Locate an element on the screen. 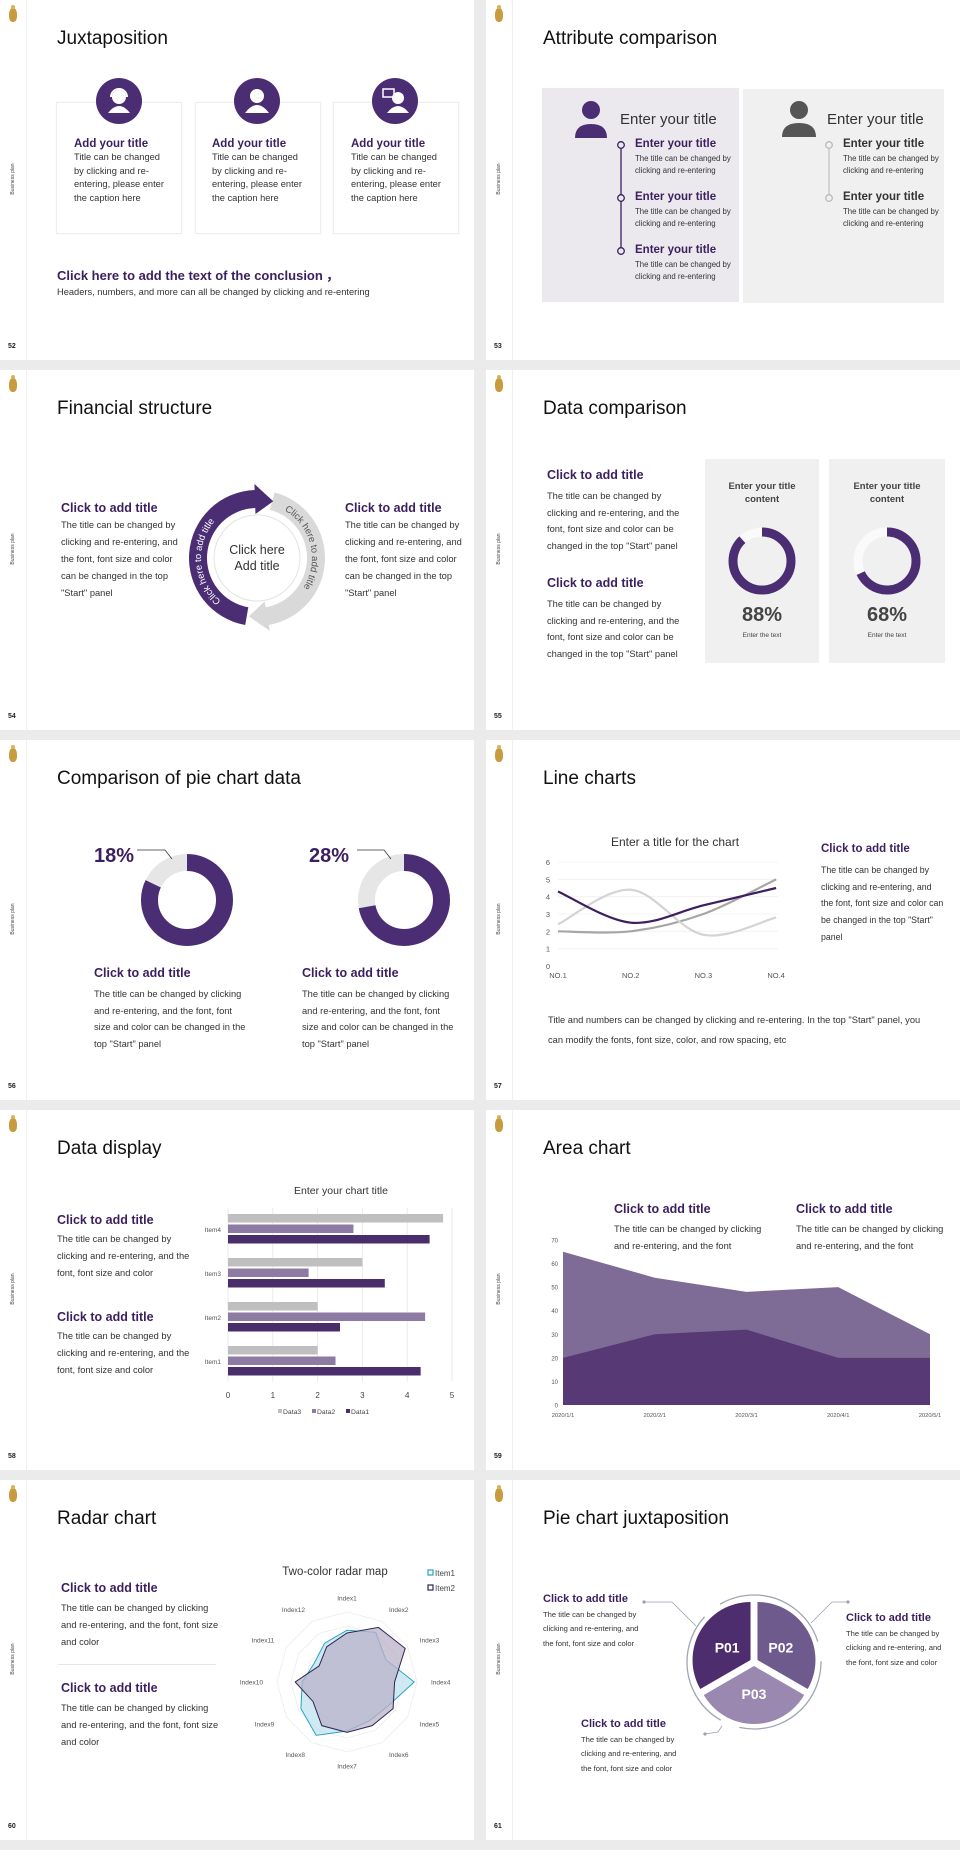  donut-value-arc is located at coordinates (762, 561).